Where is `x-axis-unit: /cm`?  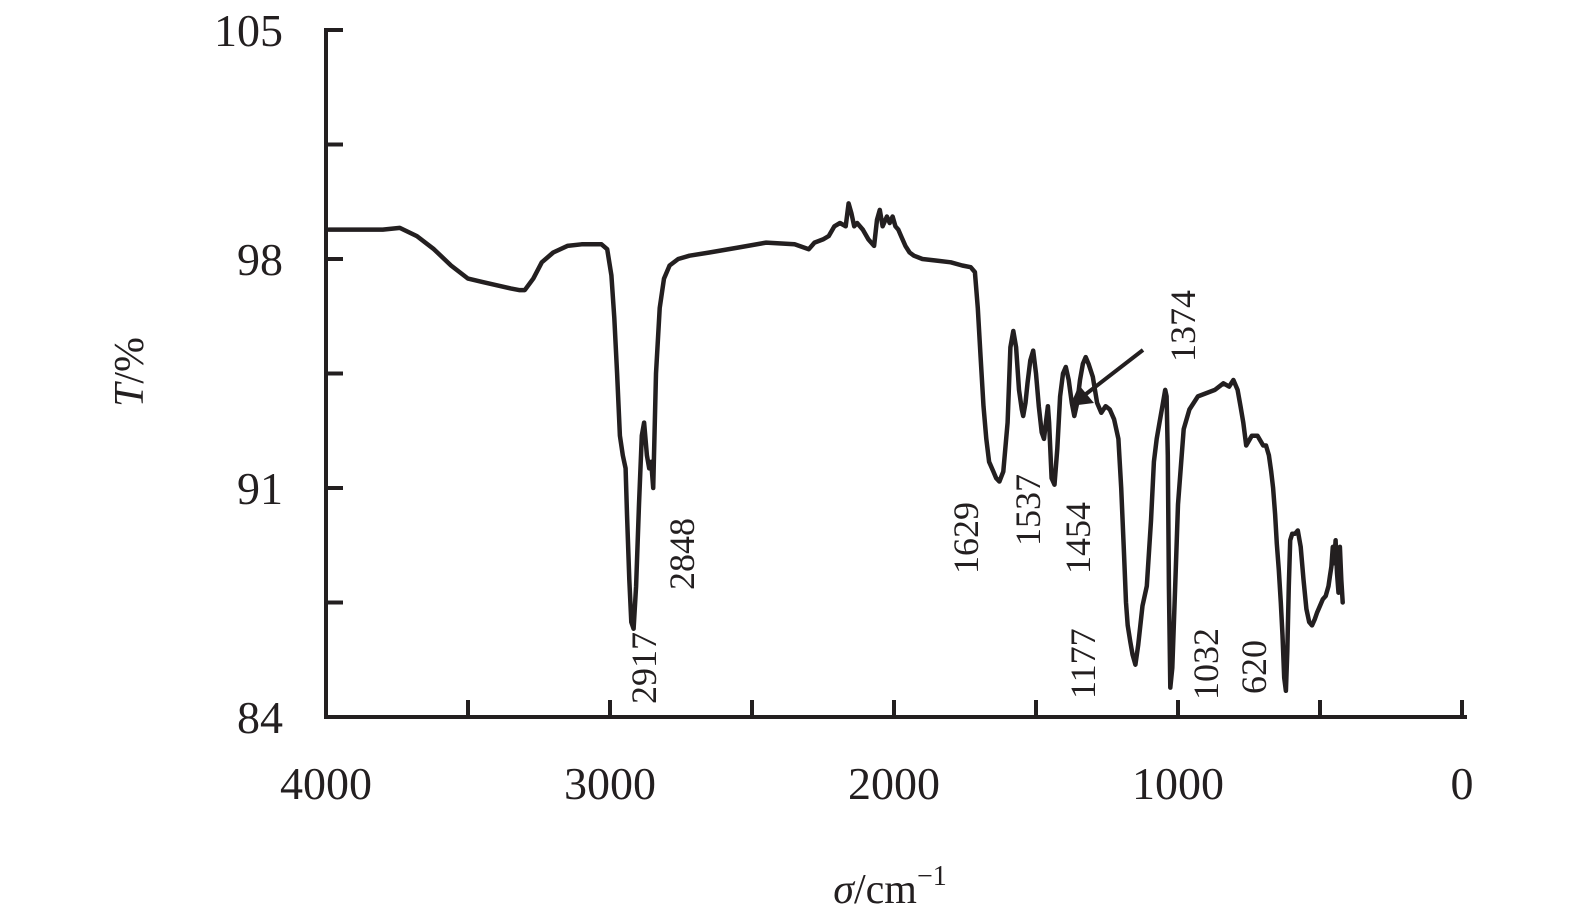 x-axis-unit: /cm is located at coordinates (885, 890).